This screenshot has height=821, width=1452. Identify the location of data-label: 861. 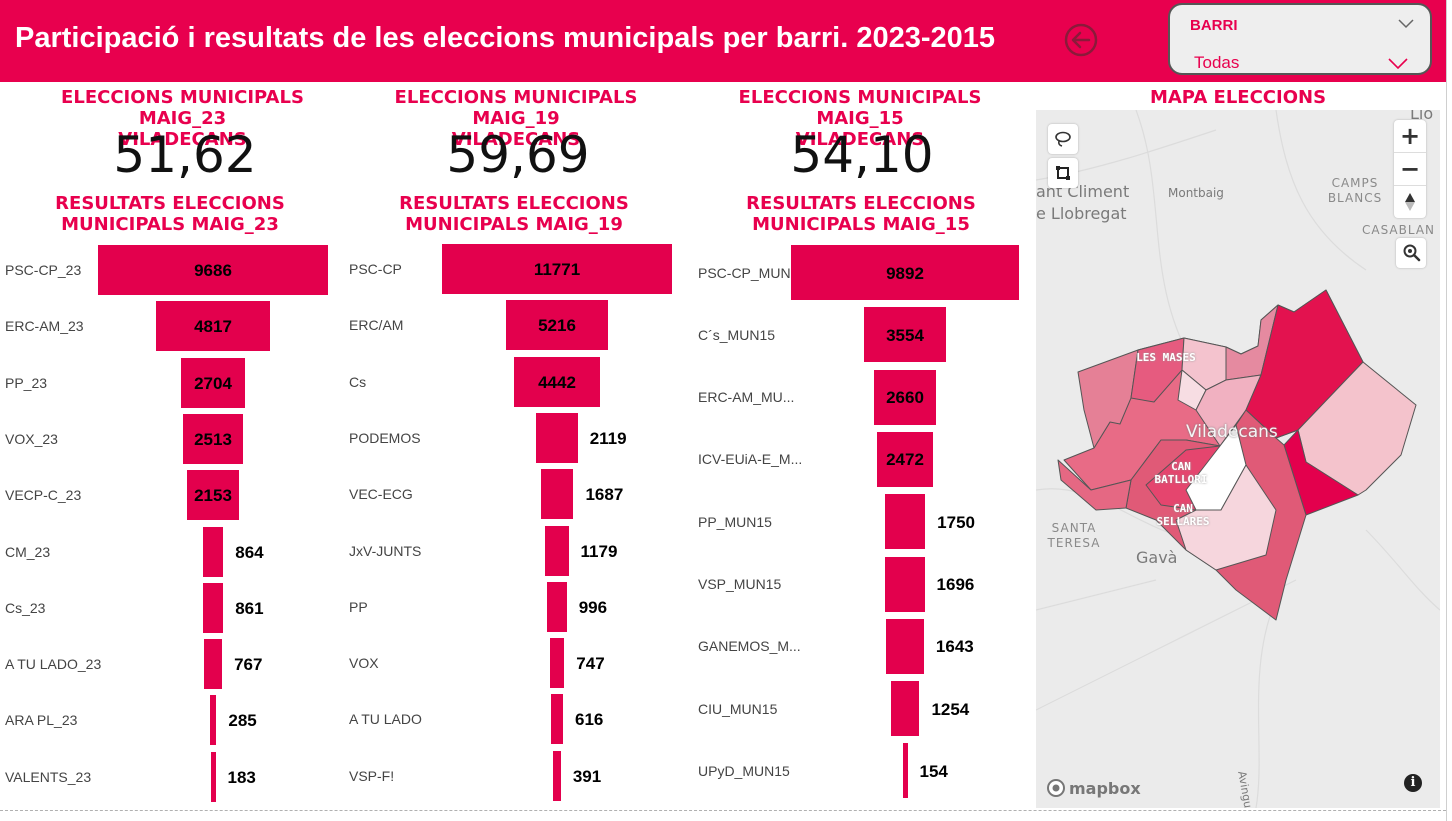
(249, 608).